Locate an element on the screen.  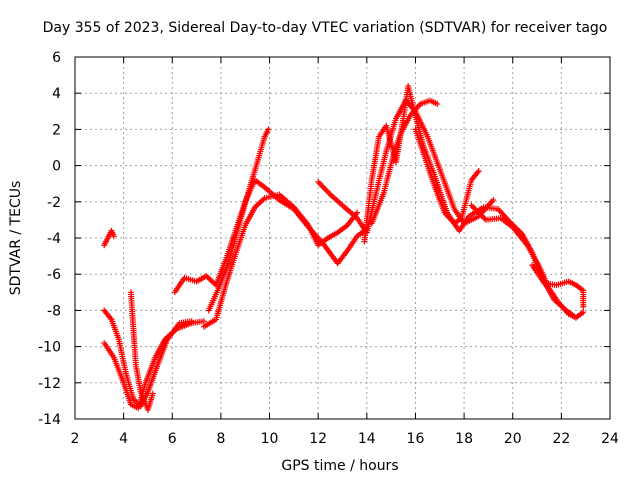
y-tick-label: -8 is located at coordinates (54, 311).